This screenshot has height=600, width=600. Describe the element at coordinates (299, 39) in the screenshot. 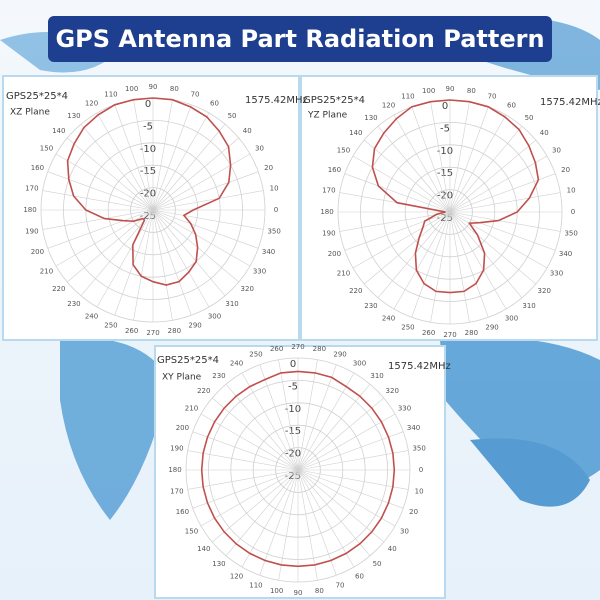

I see `page-title: GPS Antenna Part Radiation Pattern` at that location.